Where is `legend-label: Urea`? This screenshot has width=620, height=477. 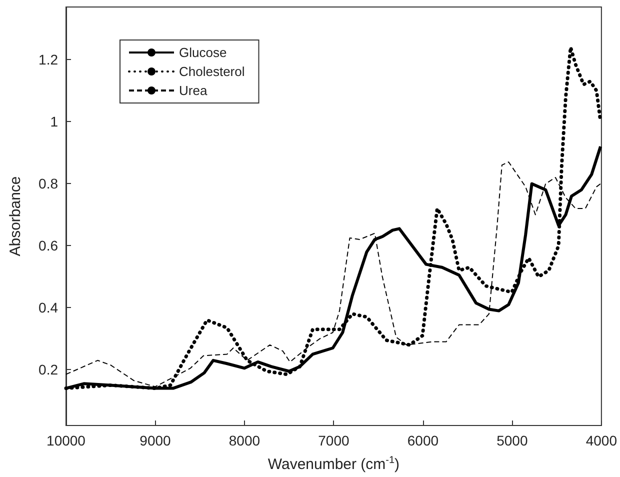
legend-label: Urea is located at coordinates (193, 90).